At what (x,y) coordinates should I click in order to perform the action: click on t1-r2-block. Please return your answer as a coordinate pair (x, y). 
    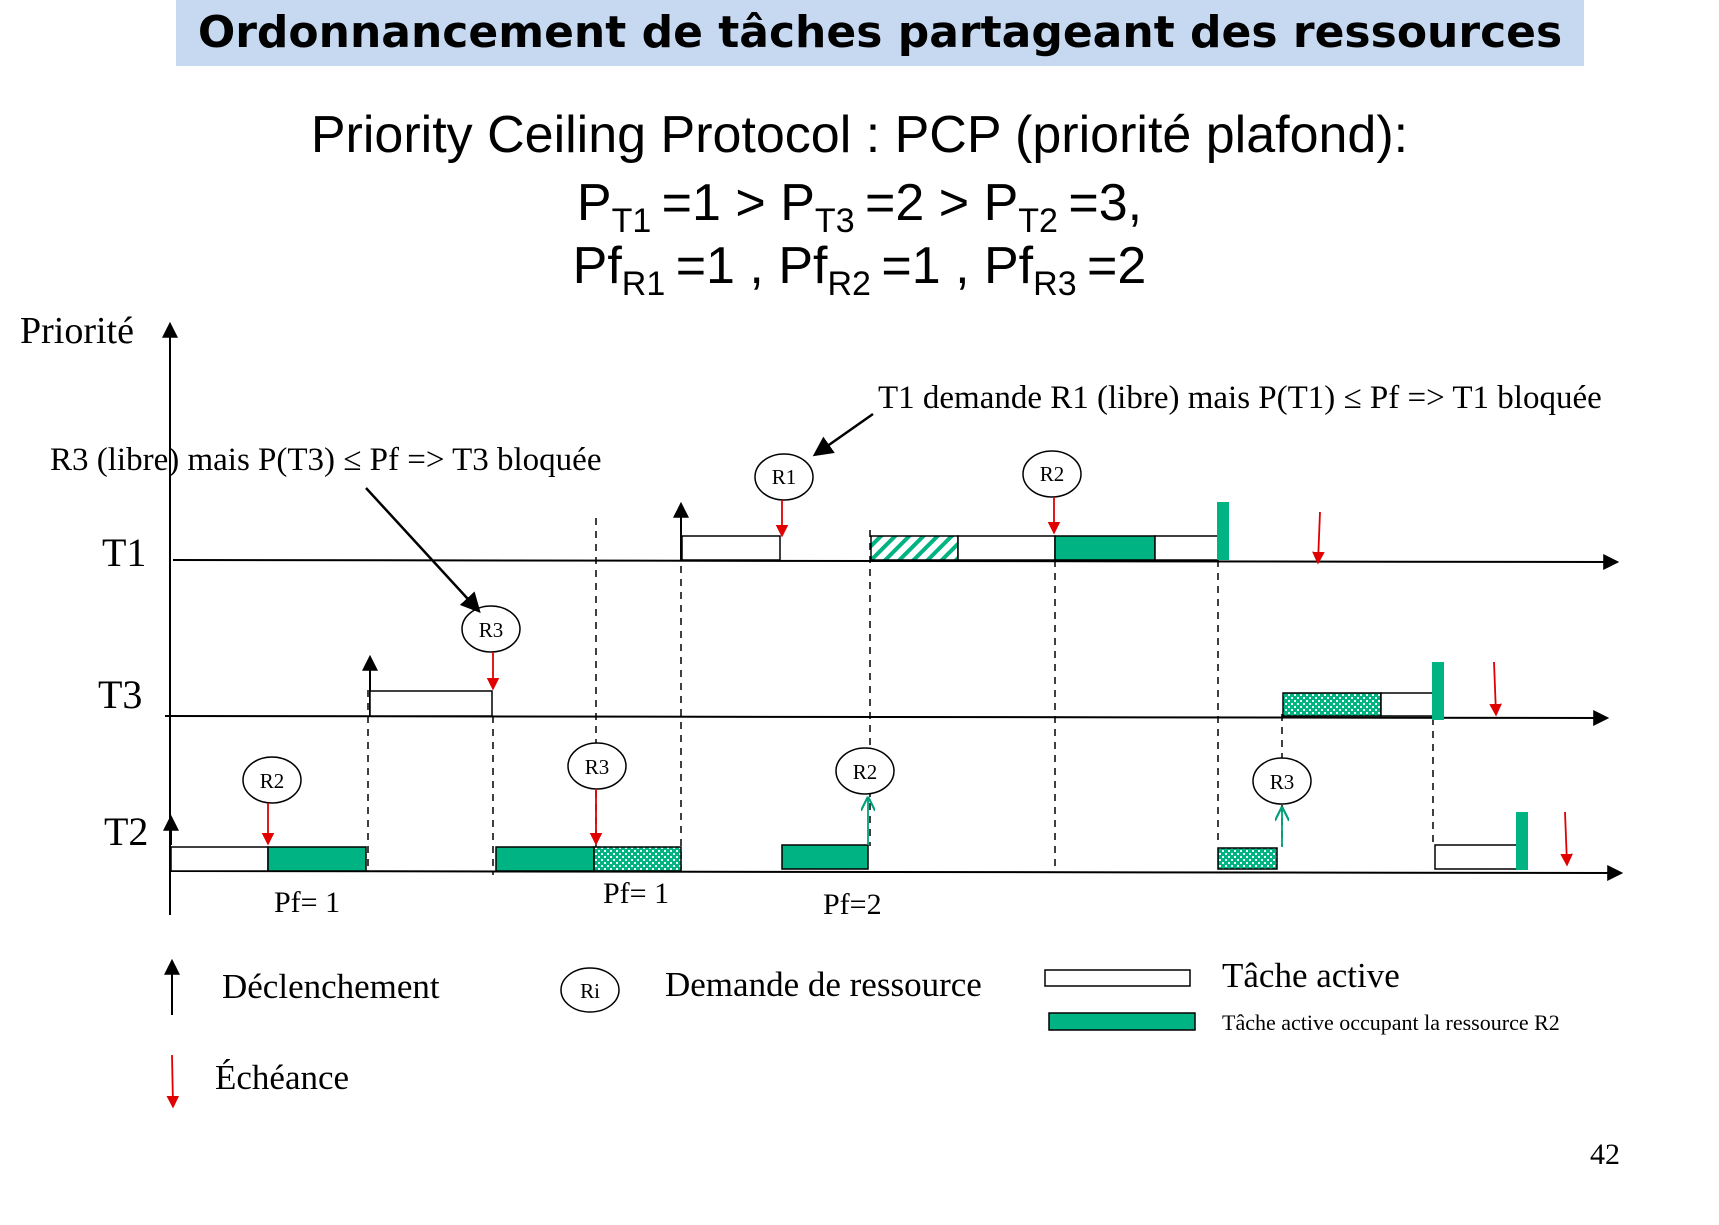
    Looking at the image, I should click on (1105, 548).